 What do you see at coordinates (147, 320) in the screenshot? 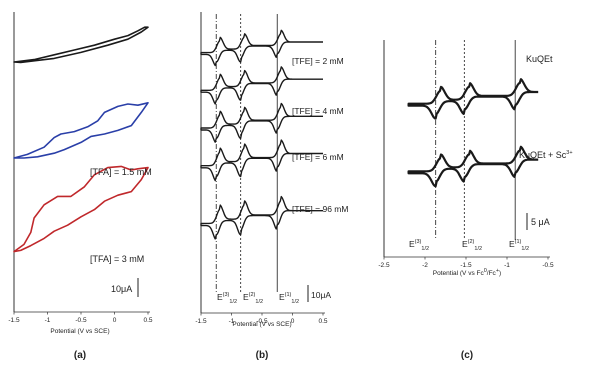
I see `panel-a-tick-label: 0.5` at bounding box center [147, 320].